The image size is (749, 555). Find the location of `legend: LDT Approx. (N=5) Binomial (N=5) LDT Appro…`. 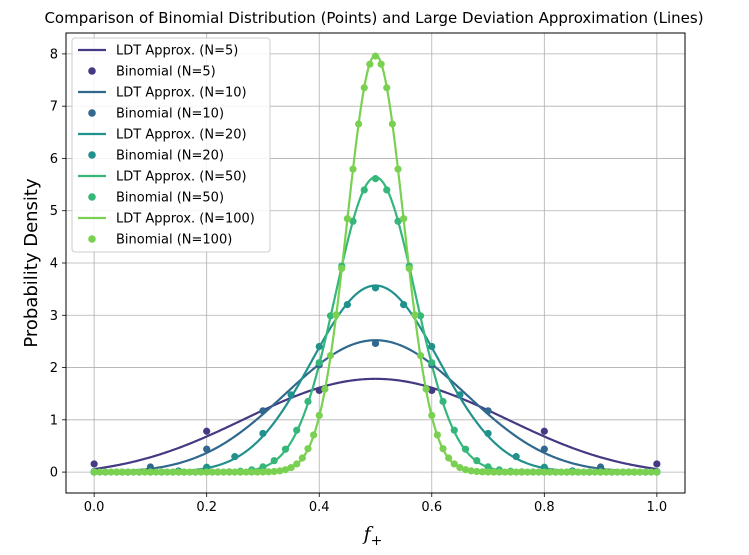

legend: LDT Approx. (N=5) Binomial (N=5) LDT Appro… is located at coordinates (171, 145).